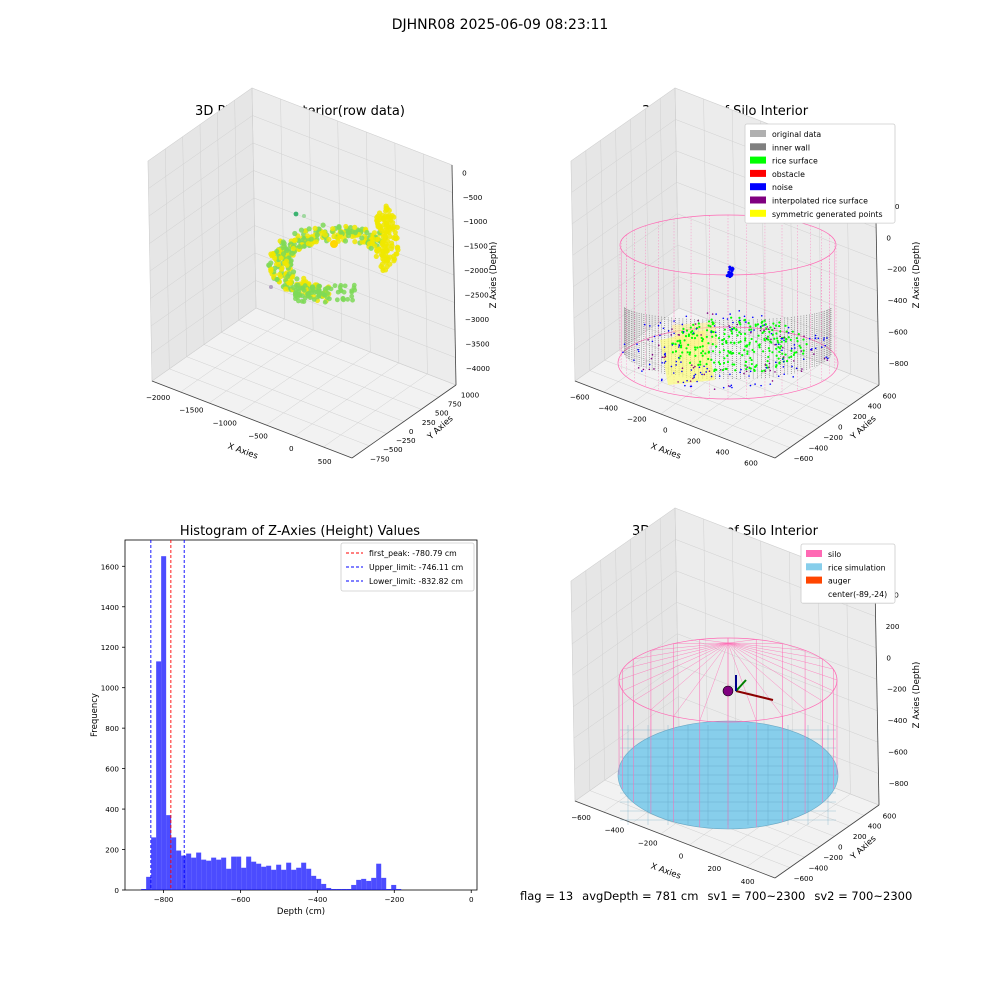 This screenshot has height=1000, width=1000. Describe the element at coordinates (833, 437) in the screenshot. I see `y-tick-label: −200` at that location.